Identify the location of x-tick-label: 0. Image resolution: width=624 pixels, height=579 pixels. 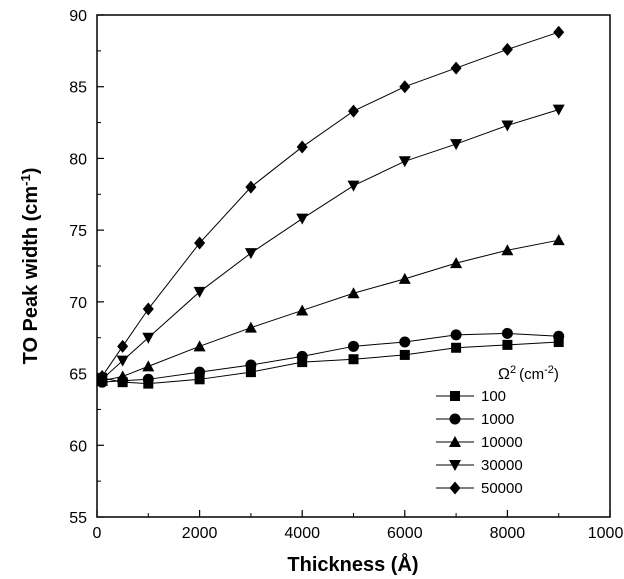
(97, 533).